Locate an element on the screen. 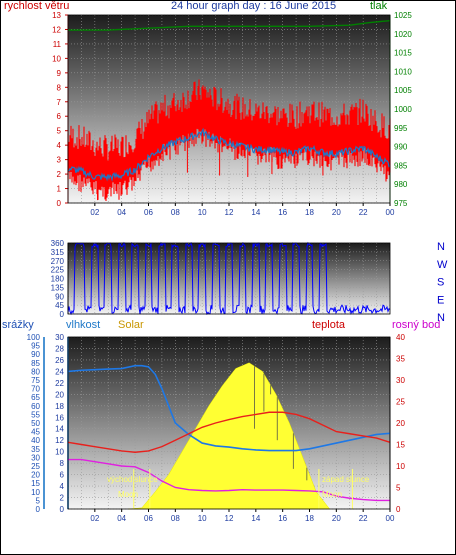 The image size is (456, 555). pressure-y-tick-label: 1005 is located at coordinates (403, 90).